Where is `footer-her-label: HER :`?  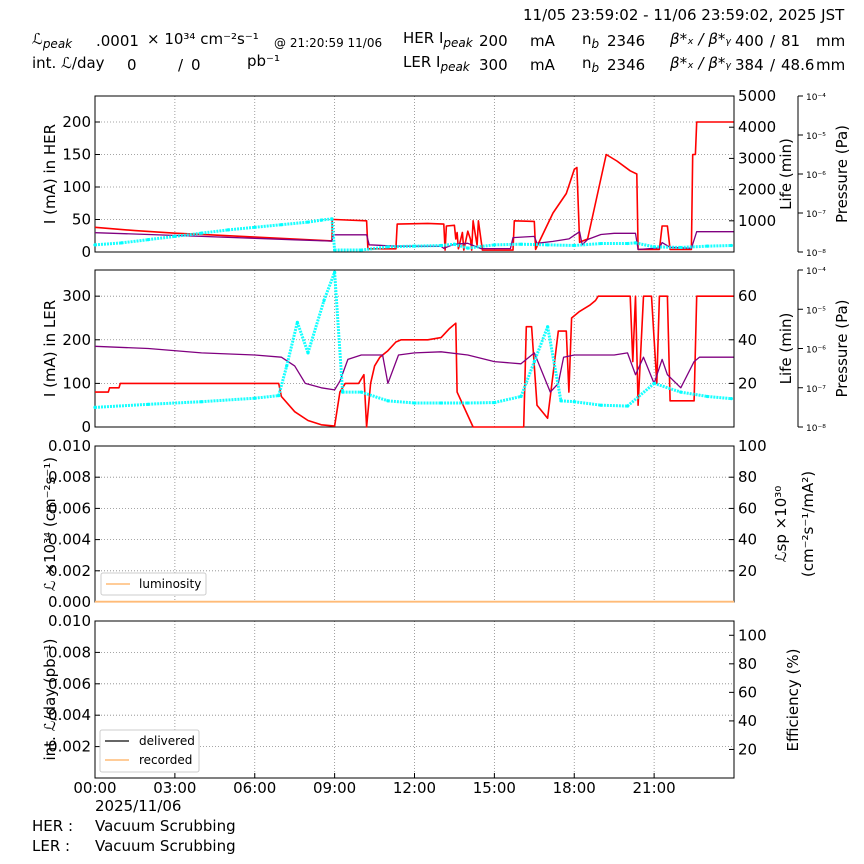
footer-her-label: HER : is located at coordinates (53, 826).